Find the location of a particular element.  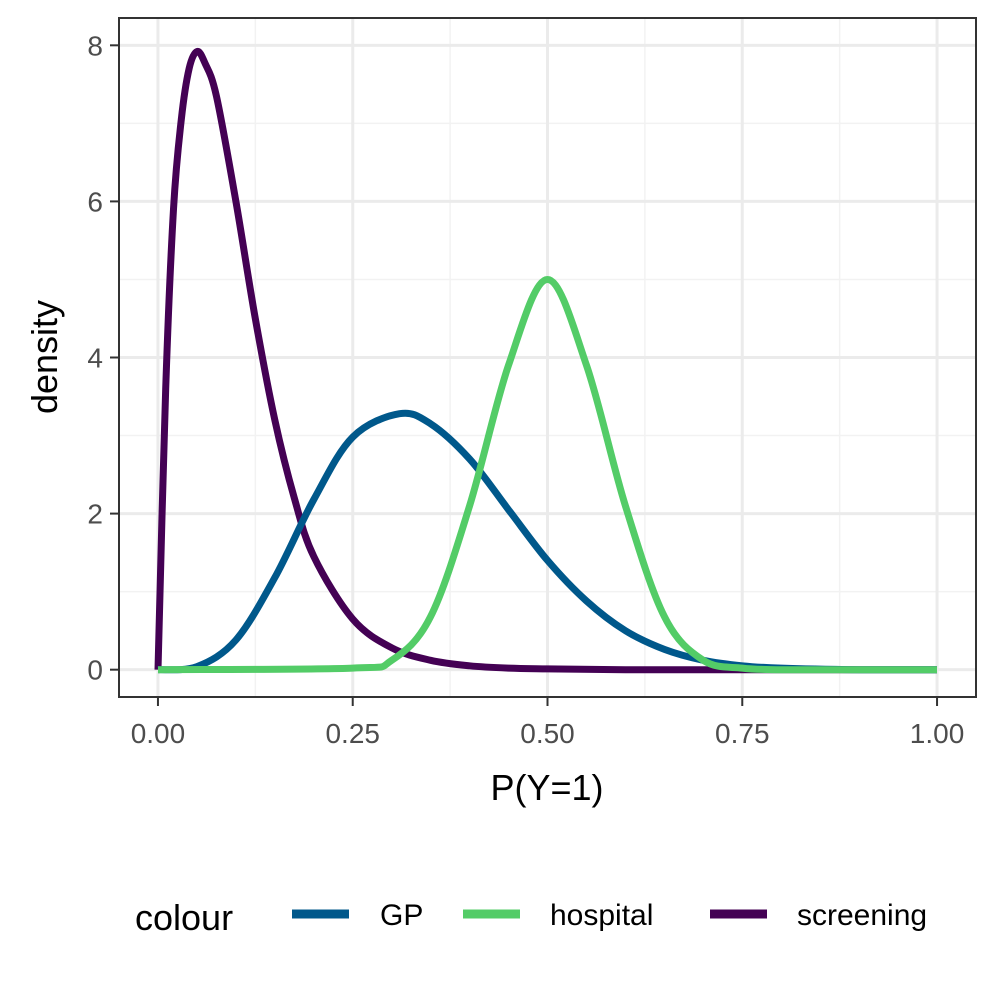

y-tick-label: 6 is located at coordinates (95, 201).